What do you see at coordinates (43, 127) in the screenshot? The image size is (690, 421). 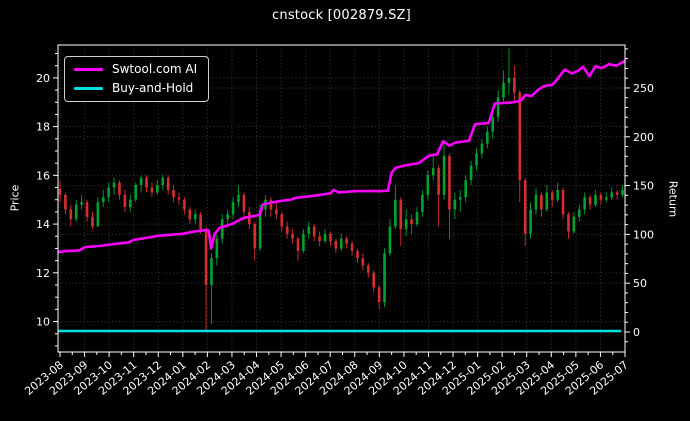 I see `y-tick-label-left: 18` at bounding box center [43, 127].